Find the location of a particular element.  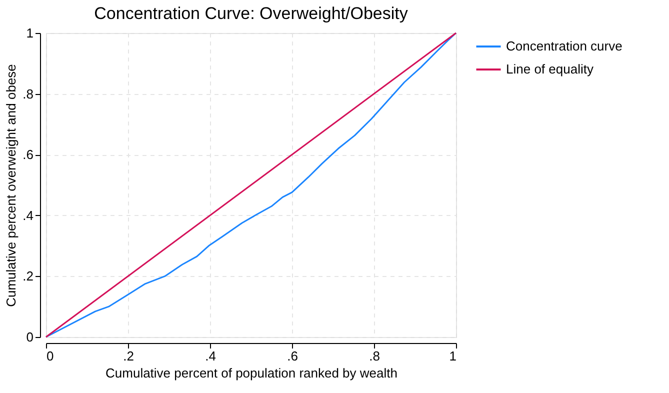

x-tick-label: .8 is located at coordinates (374, 356).